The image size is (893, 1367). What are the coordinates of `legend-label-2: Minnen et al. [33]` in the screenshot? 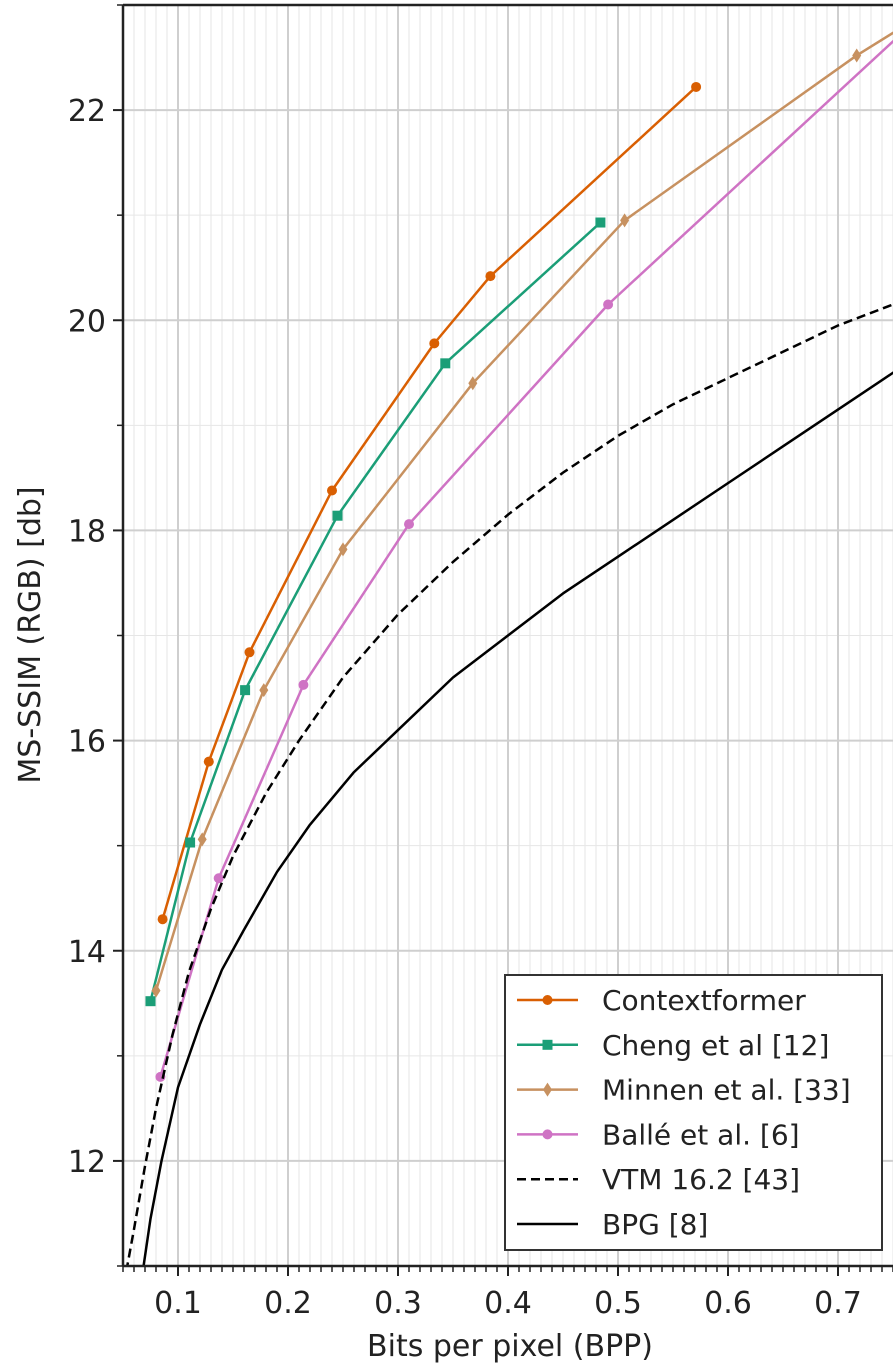 It's located at (726, 1090).